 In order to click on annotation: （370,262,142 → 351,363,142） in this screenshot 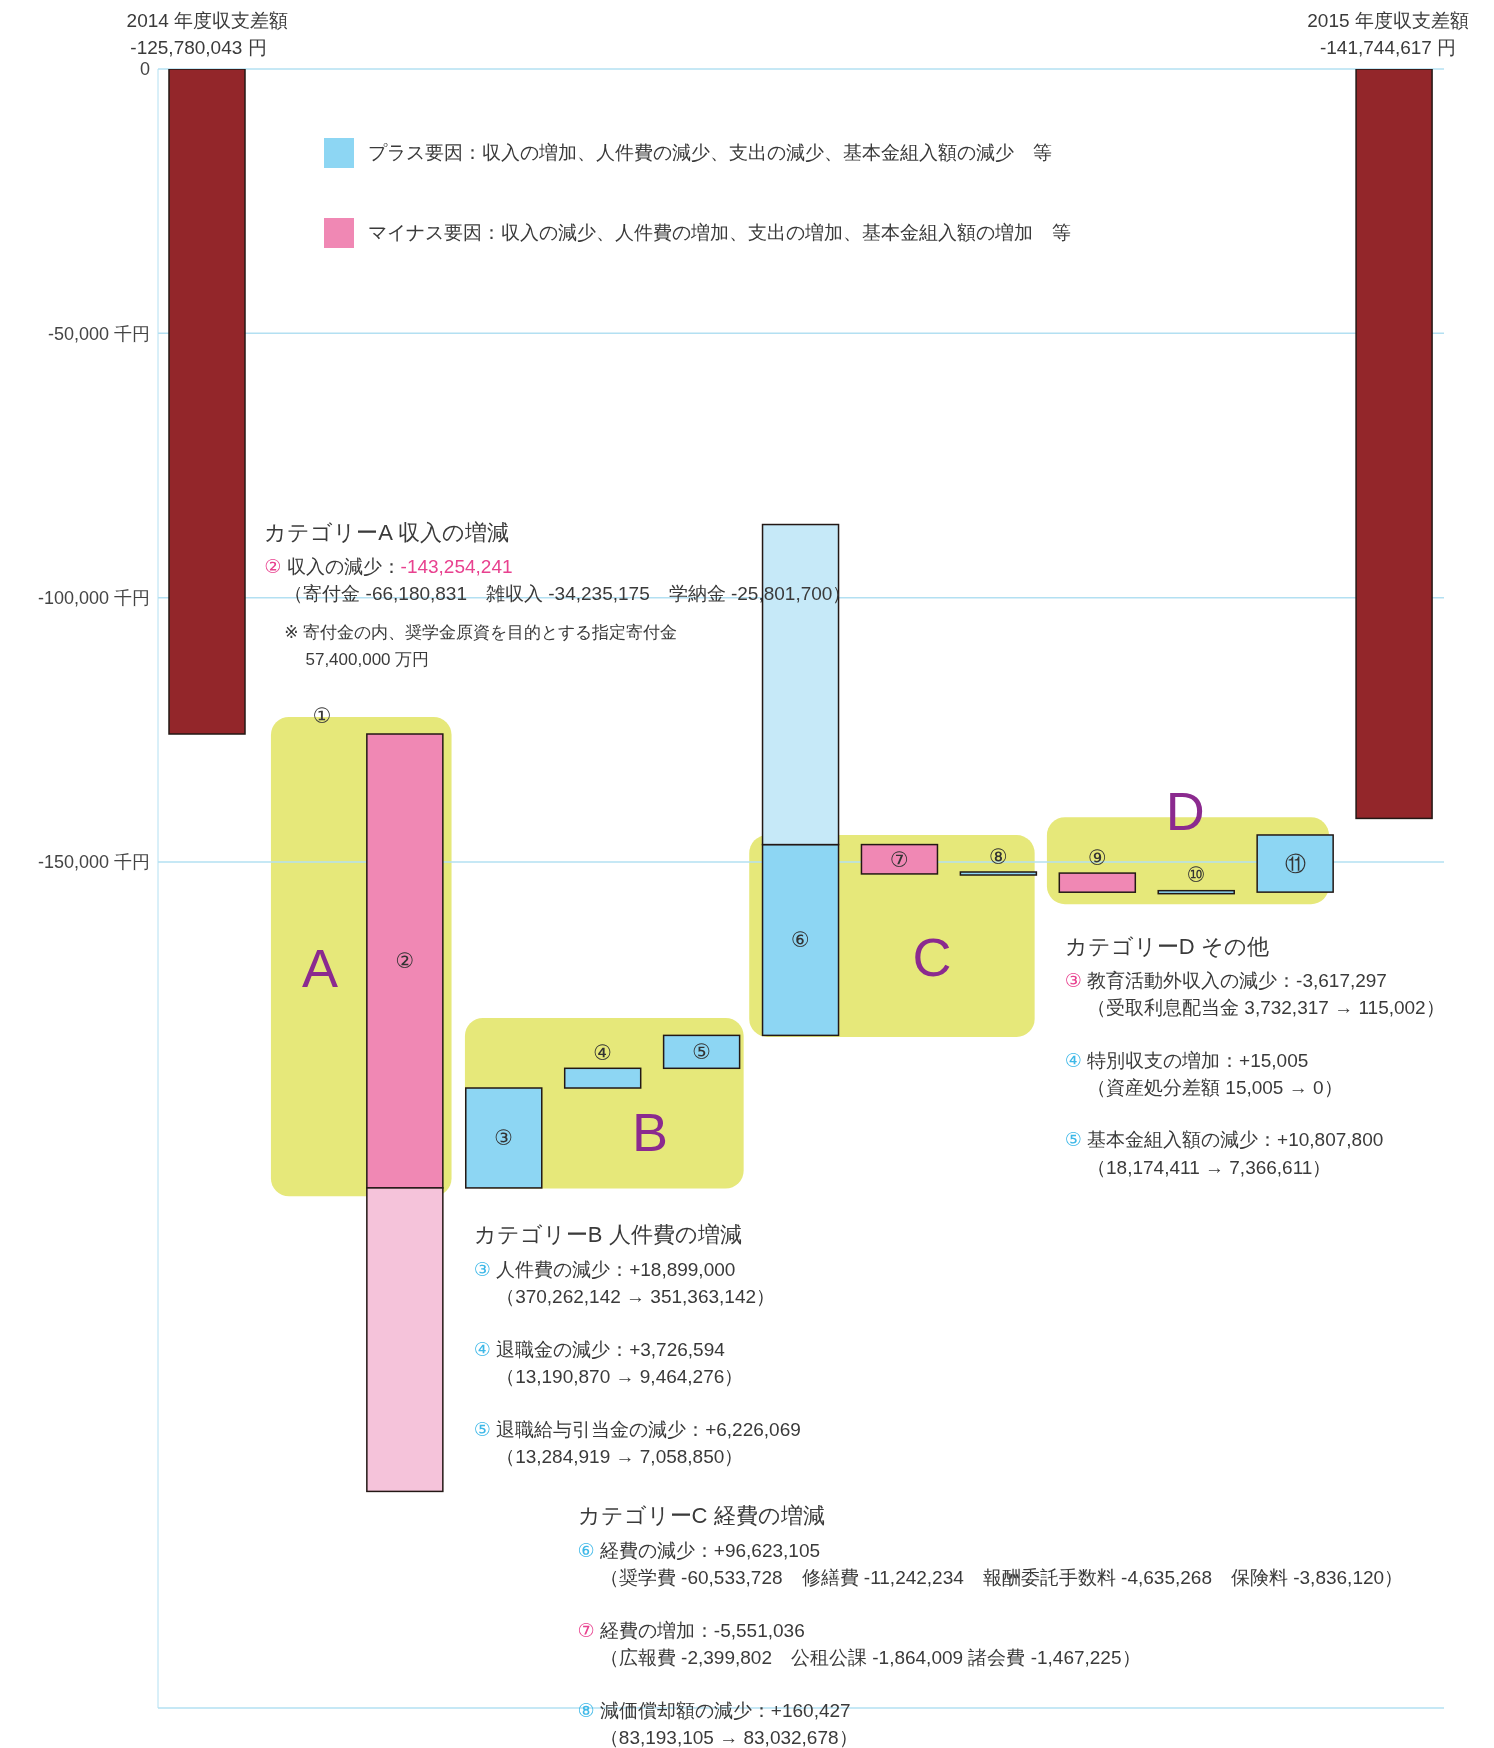, I will do `click(636, 1296)`.